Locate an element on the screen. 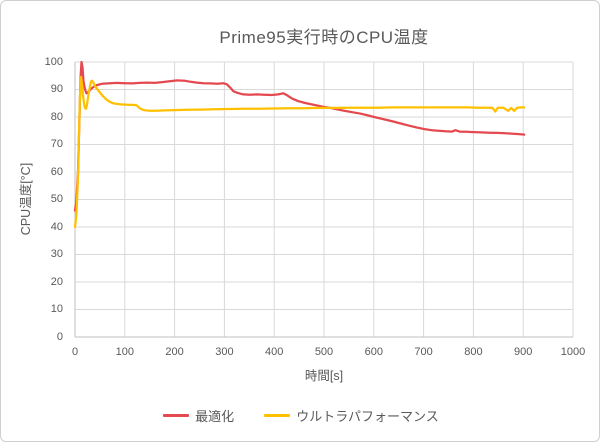 This screenshot has height=443, width=600. y-tick-label: 20 is located at coordinates (56, 281).